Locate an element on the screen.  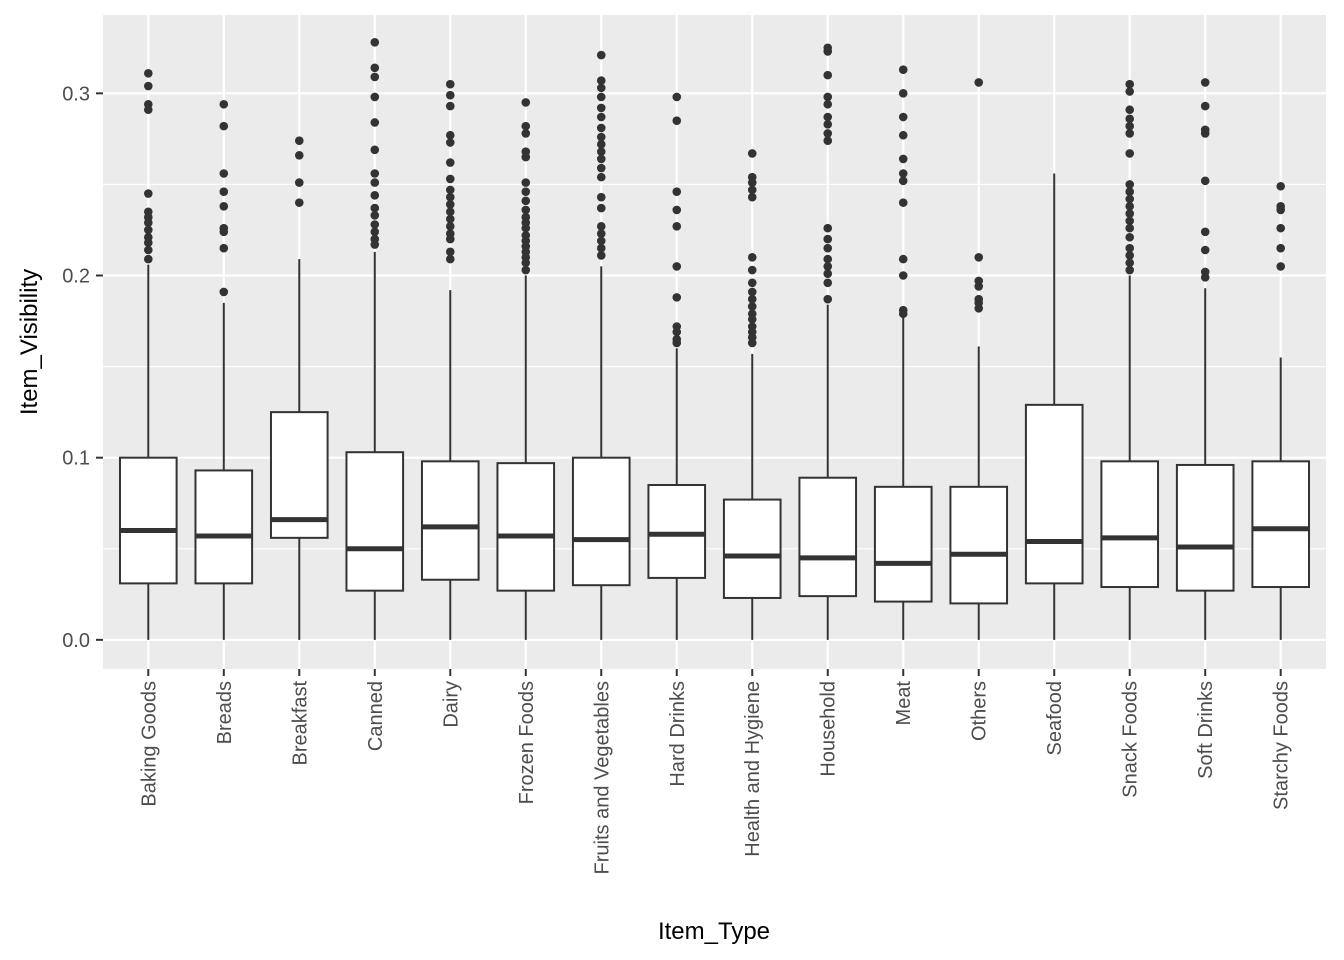
x-tick-label: Starchy Foods is located at coordinates (1282, 745).